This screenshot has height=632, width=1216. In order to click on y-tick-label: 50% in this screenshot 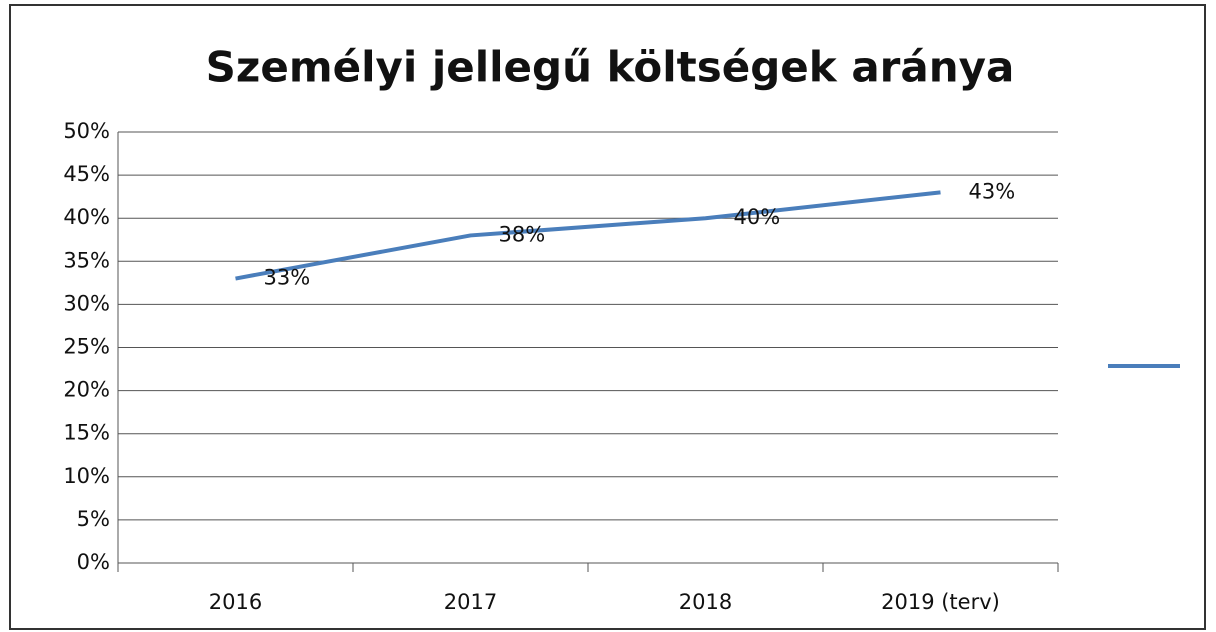, I will do `click(86, 131)`.